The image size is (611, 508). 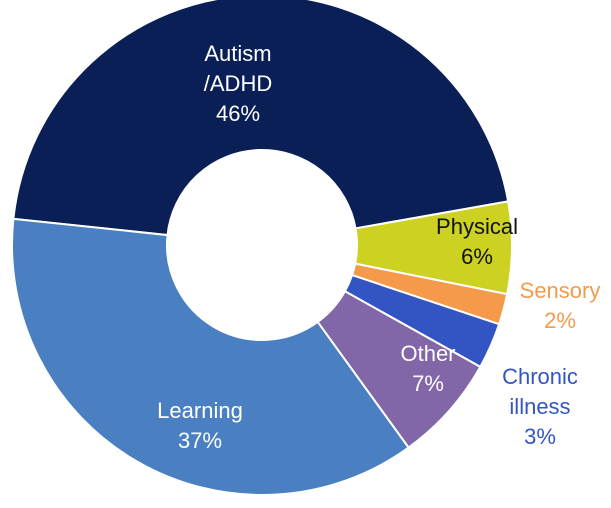 What do you see at coordinates (560, 305) in the screenshot?
I see `slice-label: Sensory 2%` at bounding box center [560, 305].